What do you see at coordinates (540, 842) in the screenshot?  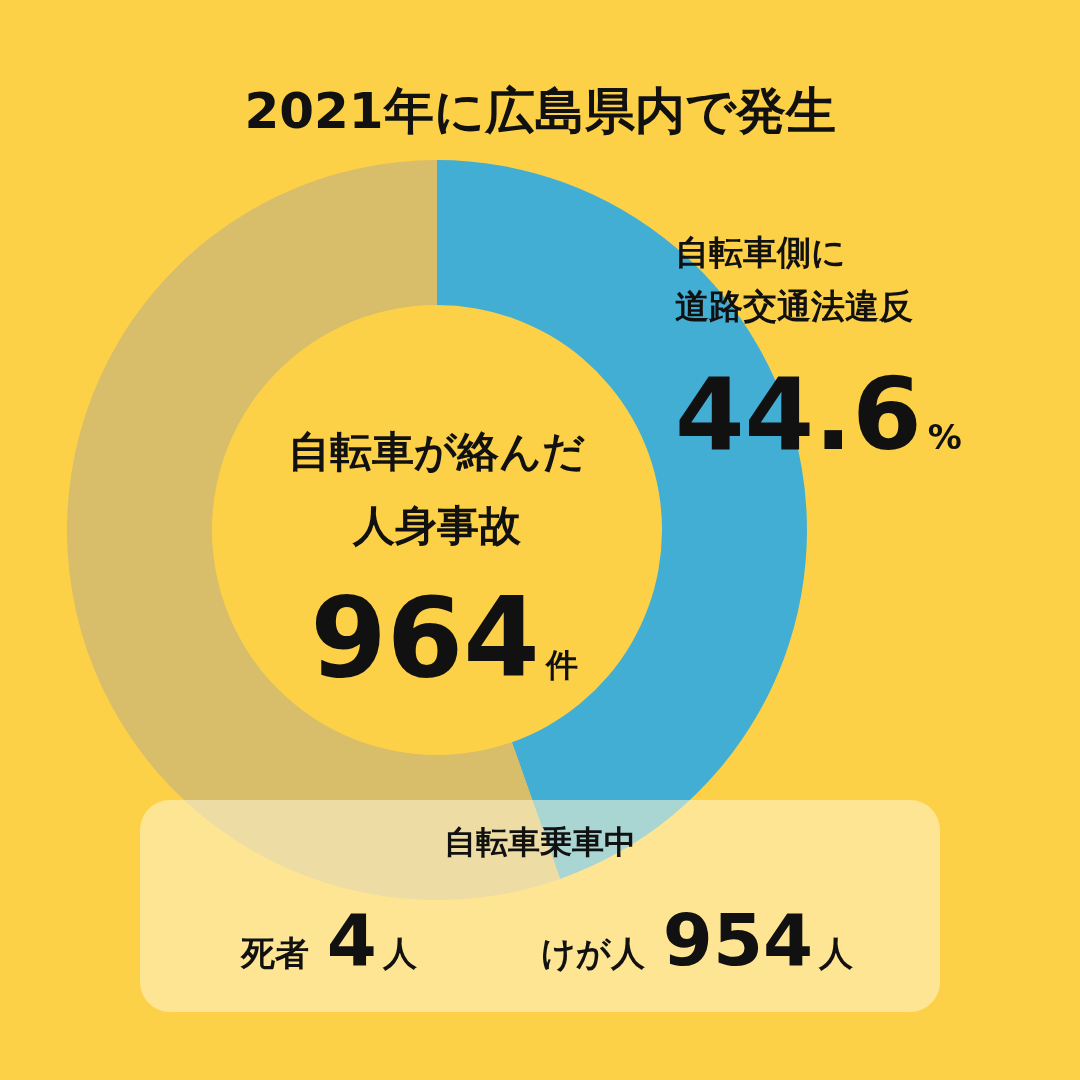 I see `text: 自転車乗車中` at bounding box center [540, 842].